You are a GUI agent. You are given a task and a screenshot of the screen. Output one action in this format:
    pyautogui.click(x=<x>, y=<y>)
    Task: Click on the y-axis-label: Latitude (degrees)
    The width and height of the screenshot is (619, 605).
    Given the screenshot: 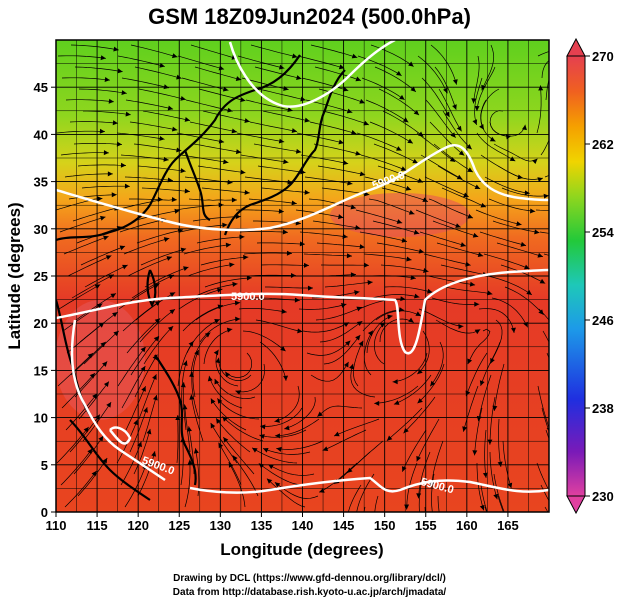 What is the action you would take?
    pyautogui.click(x=14, y=275)
    